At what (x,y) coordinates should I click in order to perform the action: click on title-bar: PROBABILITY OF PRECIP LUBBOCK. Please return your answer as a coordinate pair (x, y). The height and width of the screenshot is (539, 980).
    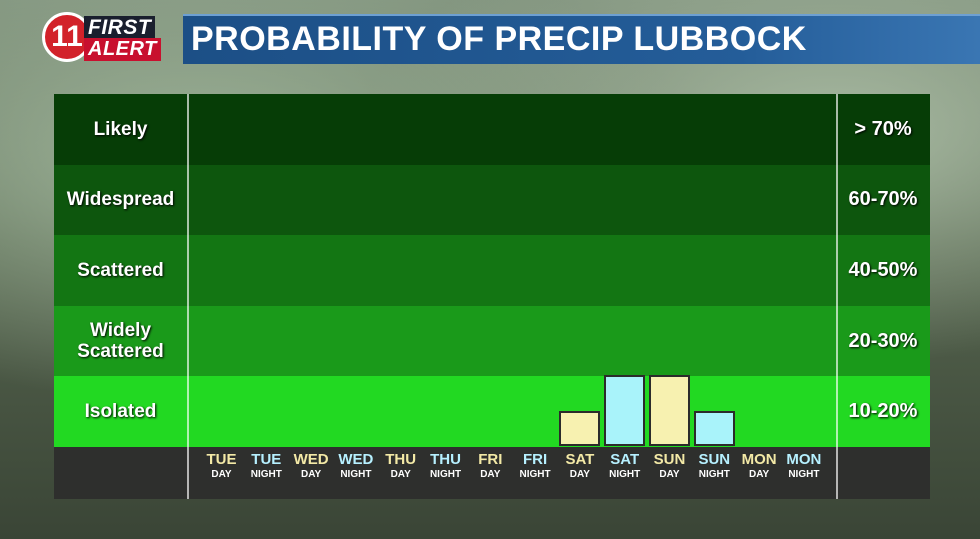
    Looking at the image, I should click on (581, 39).